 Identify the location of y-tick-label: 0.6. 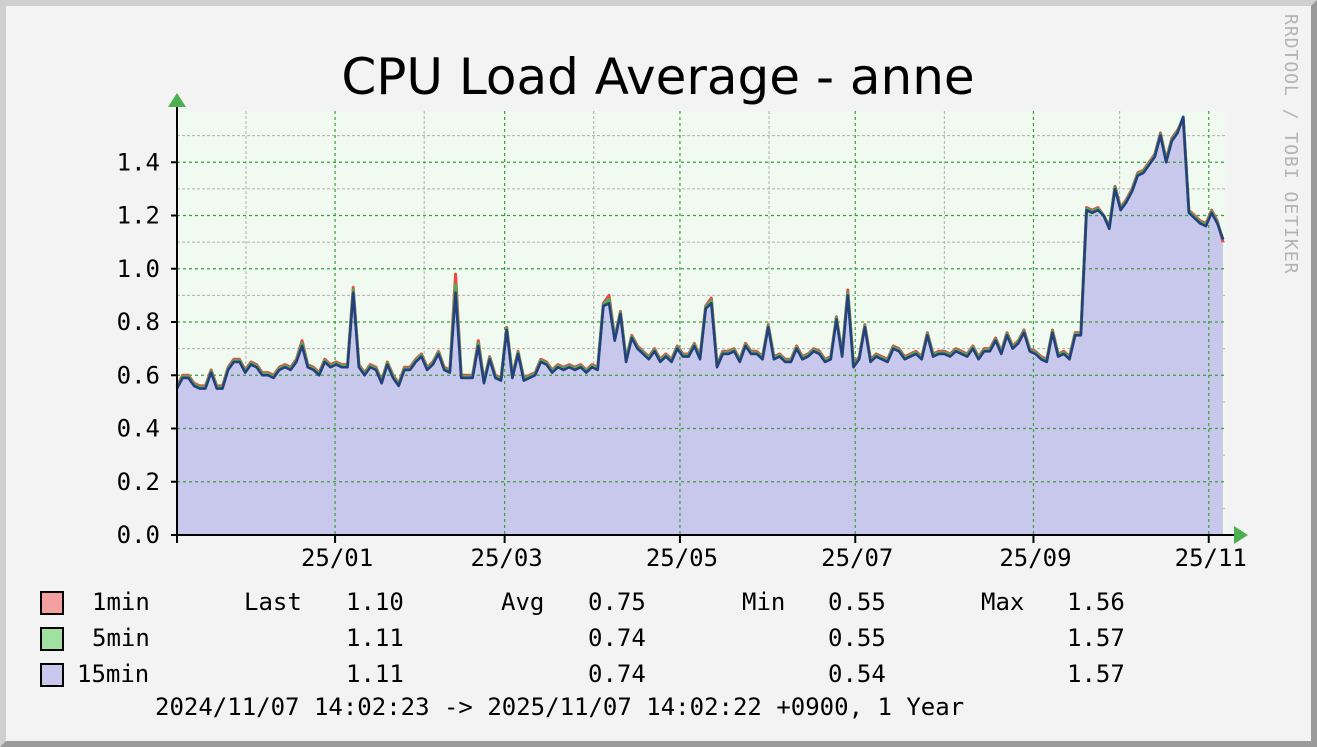
(138, 375).